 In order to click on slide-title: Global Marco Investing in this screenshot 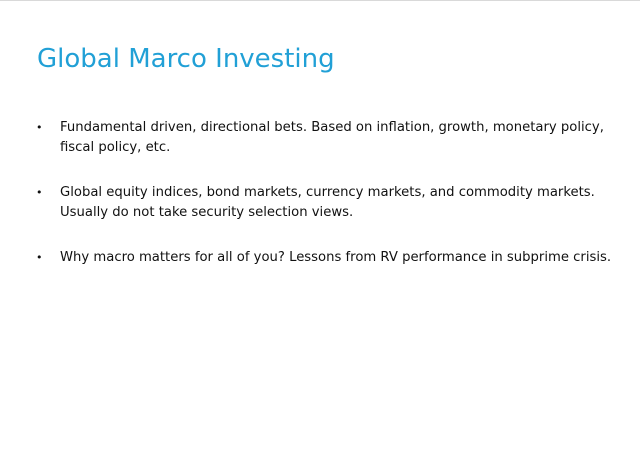, I will do `click(186, 59)`.